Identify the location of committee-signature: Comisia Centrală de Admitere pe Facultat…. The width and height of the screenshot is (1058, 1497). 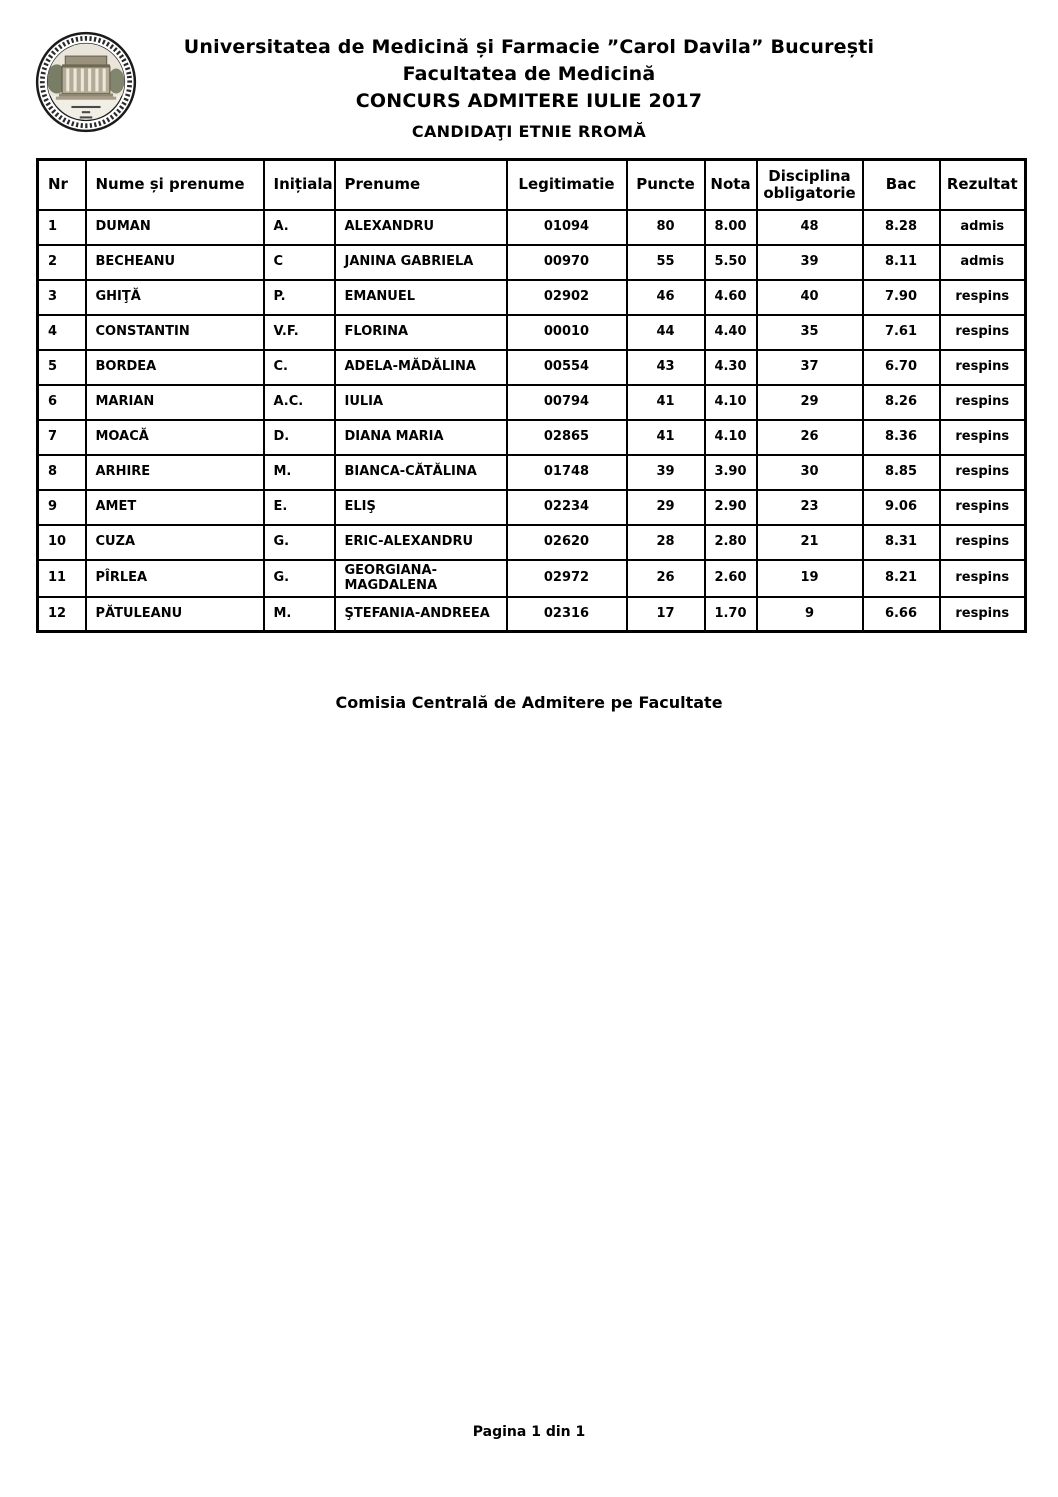
(529, 702).